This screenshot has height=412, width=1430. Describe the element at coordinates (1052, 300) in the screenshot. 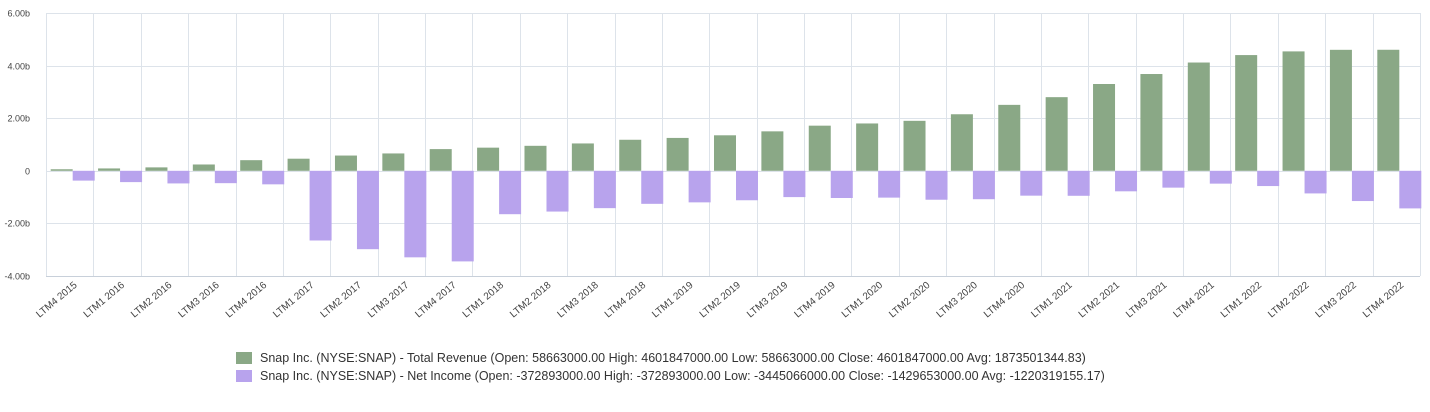

I see `x-tick-label: LTM1 2021` at that location.